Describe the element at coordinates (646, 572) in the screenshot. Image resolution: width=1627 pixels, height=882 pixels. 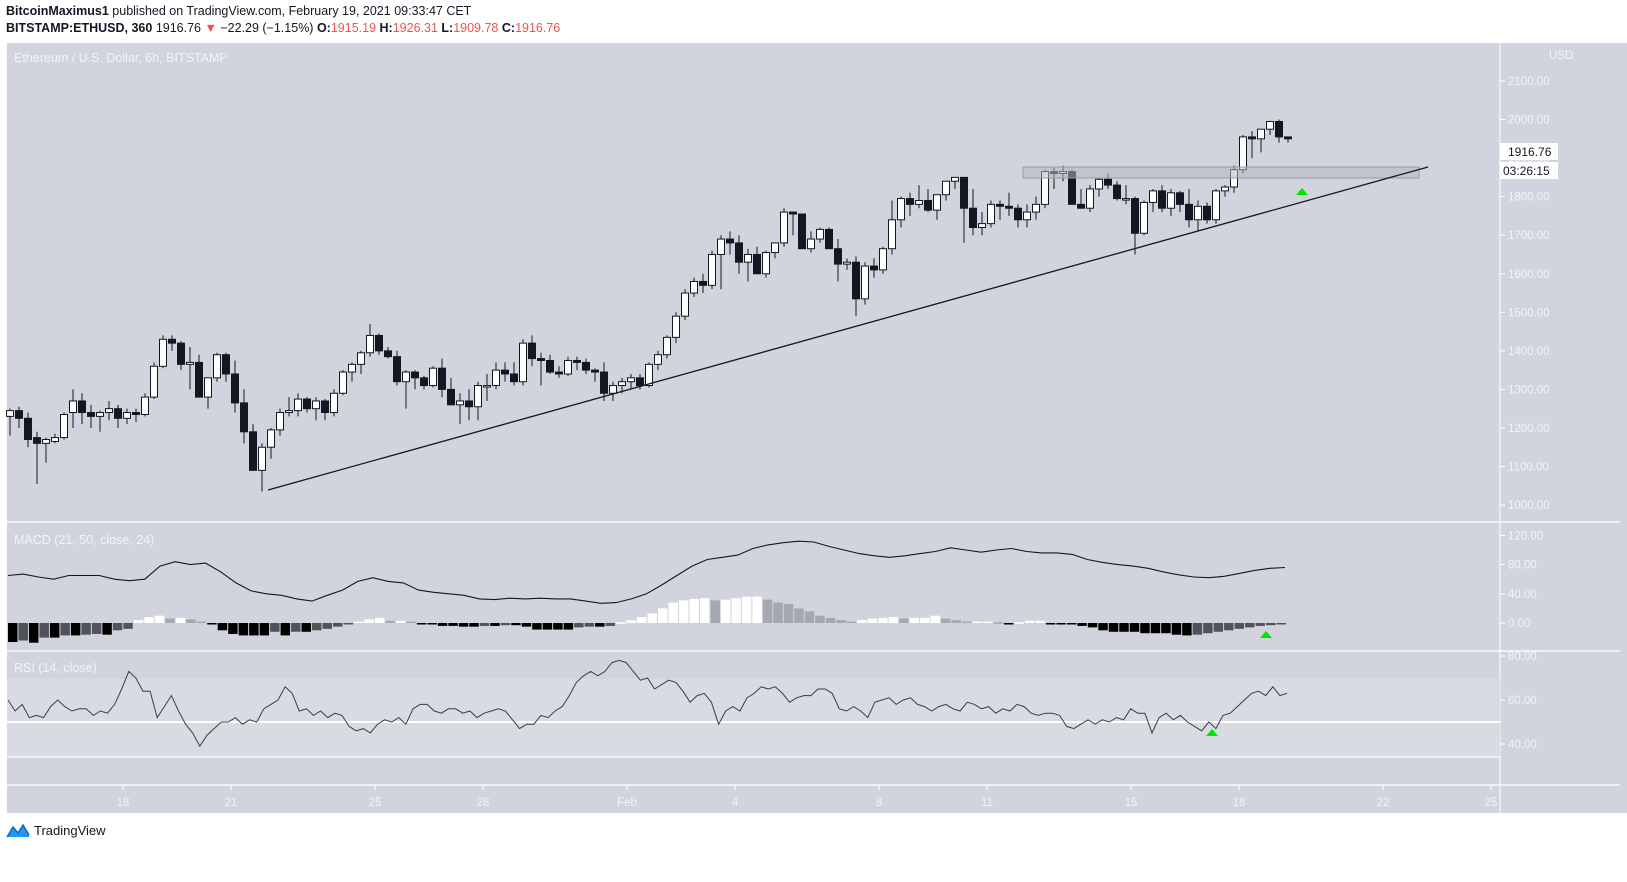
I see `macd-line` at that location.